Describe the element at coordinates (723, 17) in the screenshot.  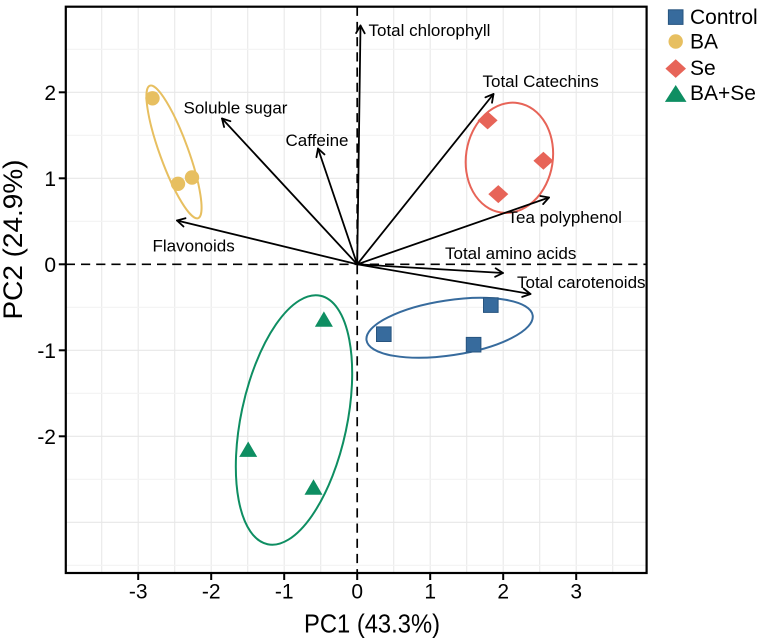
I see `svg-text: Control` at that location.